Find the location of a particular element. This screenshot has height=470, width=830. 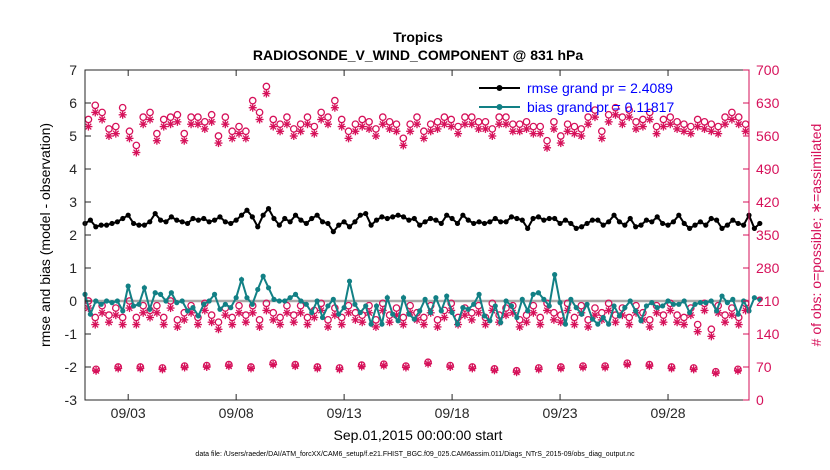

y2-tick-label: 420 is located at coordinates (768, 202).